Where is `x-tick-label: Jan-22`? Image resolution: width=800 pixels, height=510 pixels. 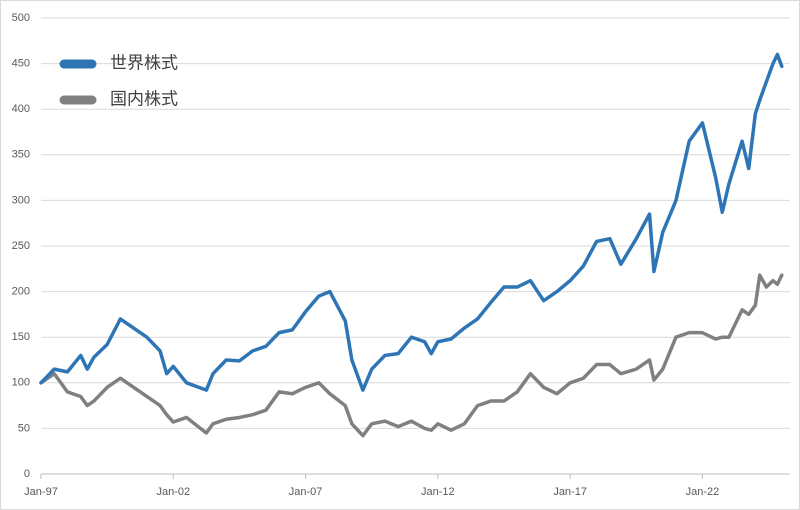
x-tick-label: Jan-22 is located at coordinates (703, 492).